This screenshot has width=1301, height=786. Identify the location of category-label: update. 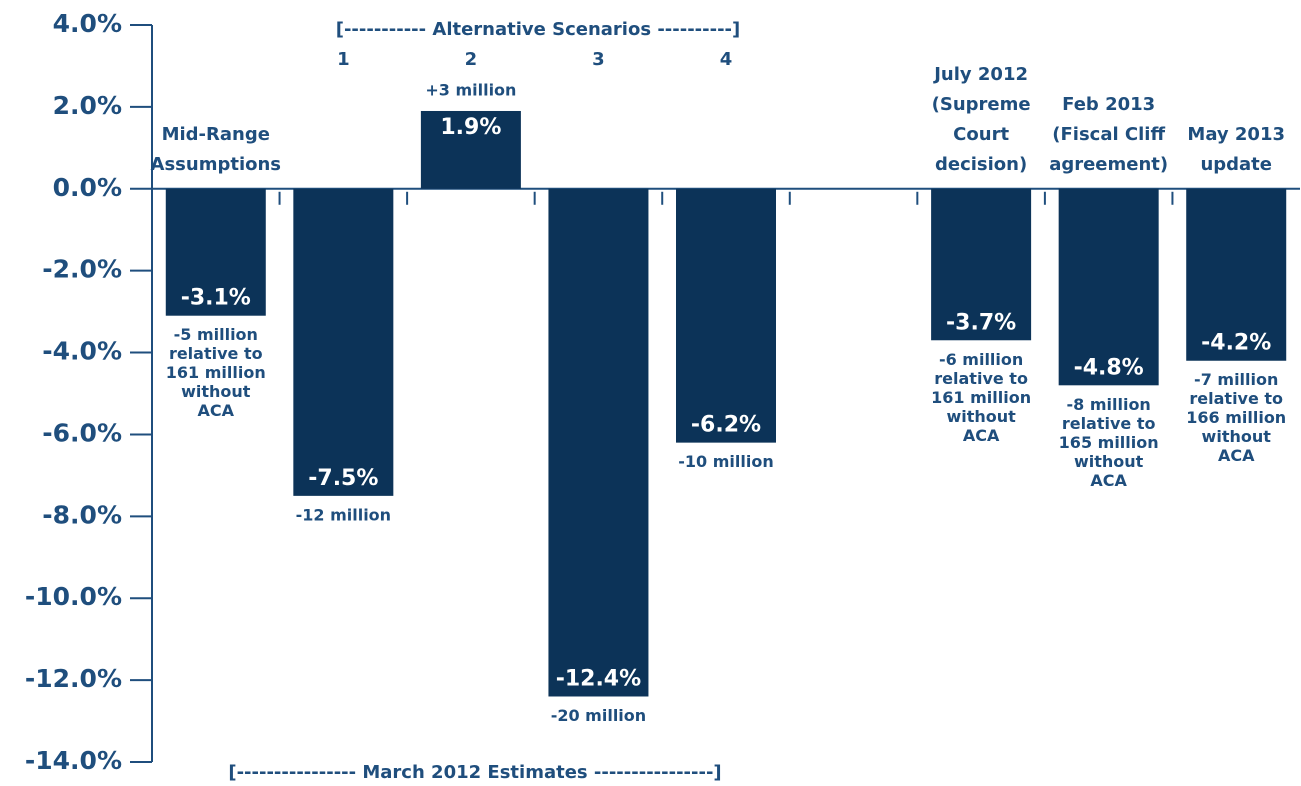
(1236, 164).